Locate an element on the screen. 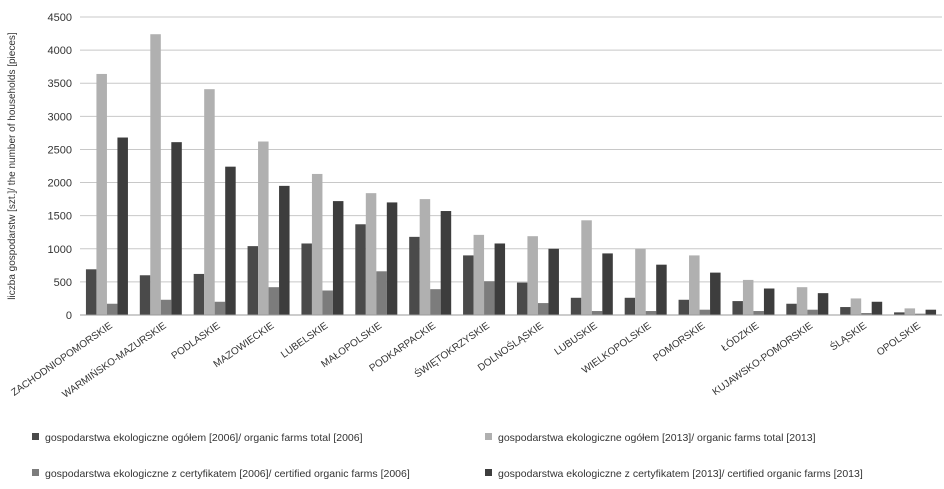 Image resolution: width=944 pixels, height=489 pixels. x-category-label: MAZOWIECKIE is located at coordinates (244, 345).